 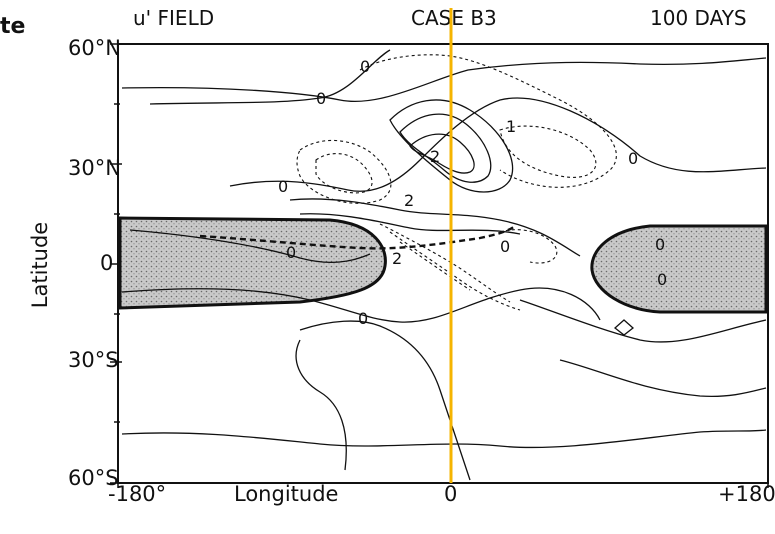 I want to click on ytick-60s: 60°S, so click(x=93, y=478).